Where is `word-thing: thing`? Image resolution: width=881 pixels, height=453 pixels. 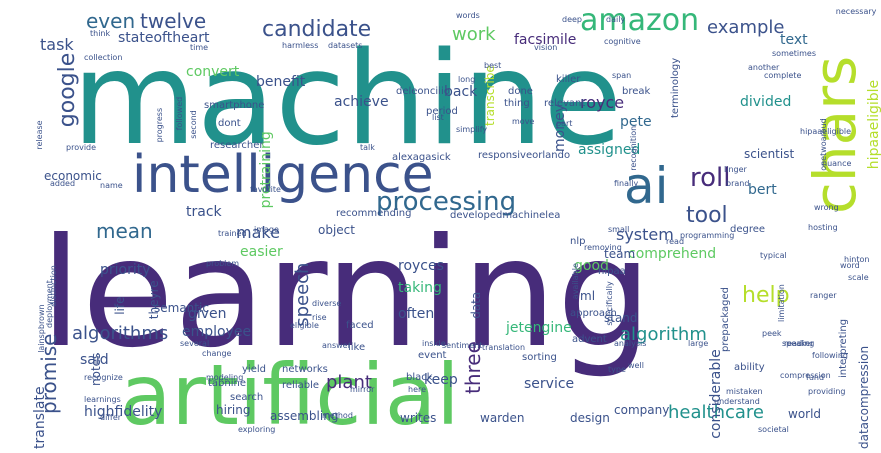 word-thing: thing is located at coordinates (517, 103).